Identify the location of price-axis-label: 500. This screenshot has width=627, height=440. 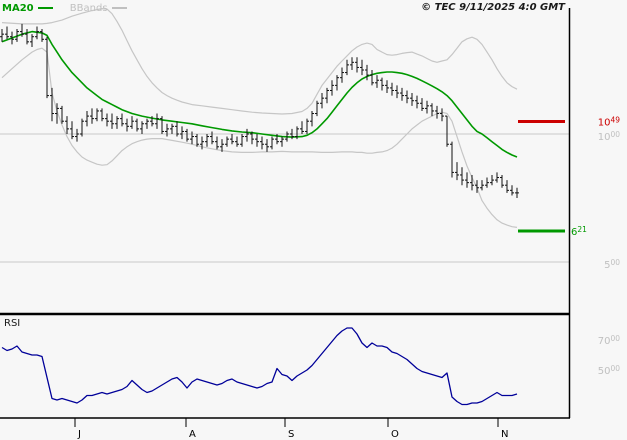
(612, 264).